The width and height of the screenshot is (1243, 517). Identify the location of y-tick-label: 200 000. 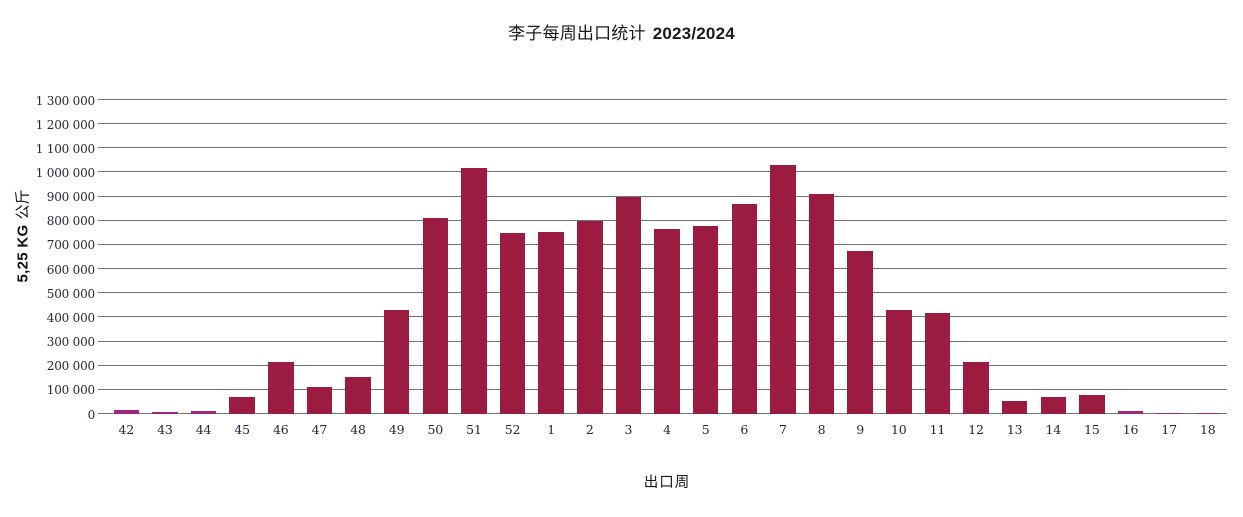
(70, 366).